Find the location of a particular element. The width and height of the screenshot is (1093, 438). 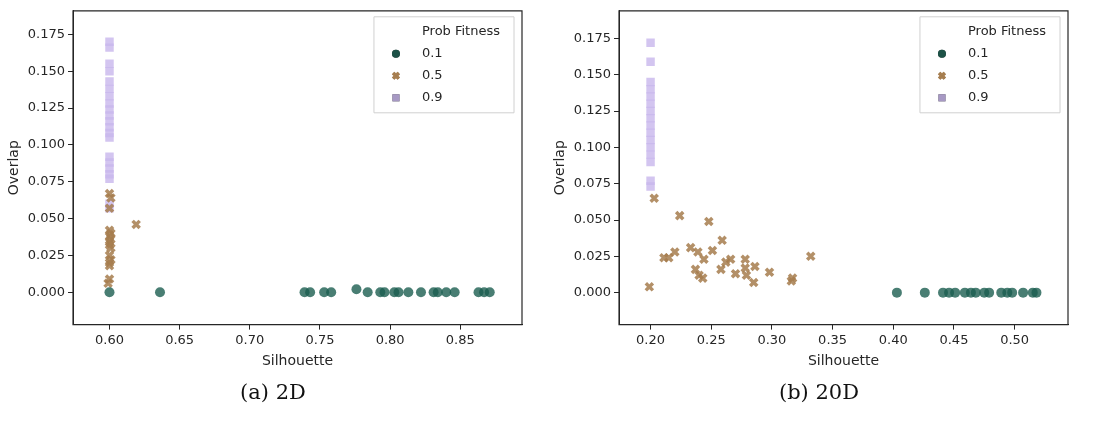

x-tick-label: 0.75 is located at coordinates (320, 339).